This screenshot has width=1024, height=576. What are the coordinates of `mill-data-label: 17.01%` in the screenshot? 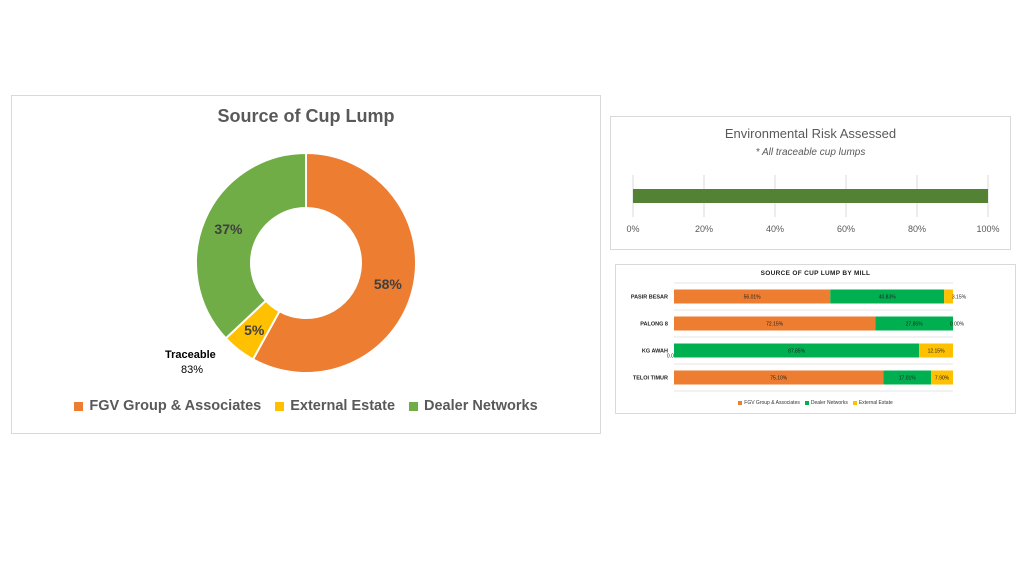 It's located at (908, 379).